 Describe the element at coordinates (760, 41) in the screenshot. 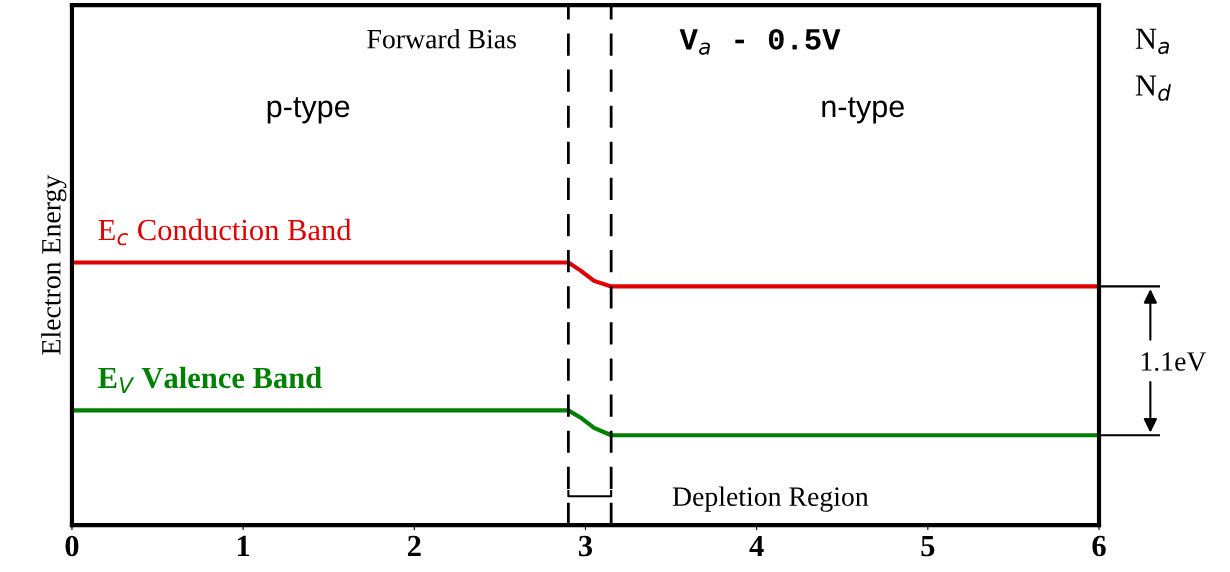

I see `text: V$_{a}$ - 0.5V` at that location.